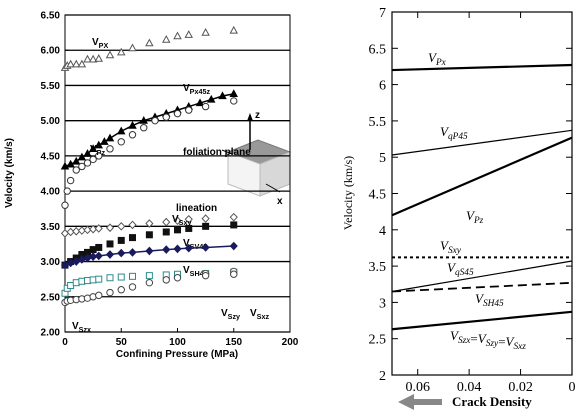  Describe the element at coordinates (417, 387) in the screenshot. I see `x-tick-label: 0.06` at that location.